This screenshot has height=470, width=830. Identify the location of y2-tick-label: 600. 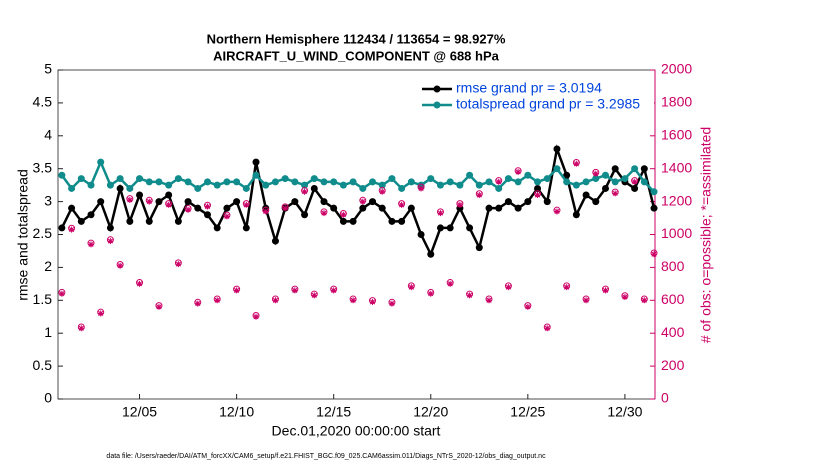
(673, 299).